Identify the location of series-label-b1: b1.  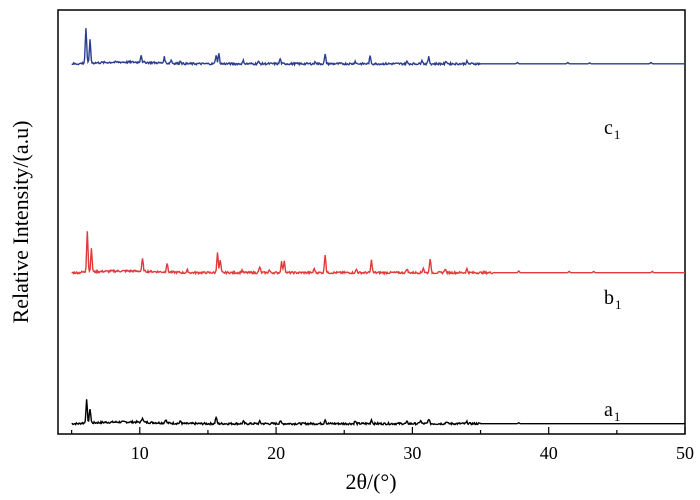
(613, 299).